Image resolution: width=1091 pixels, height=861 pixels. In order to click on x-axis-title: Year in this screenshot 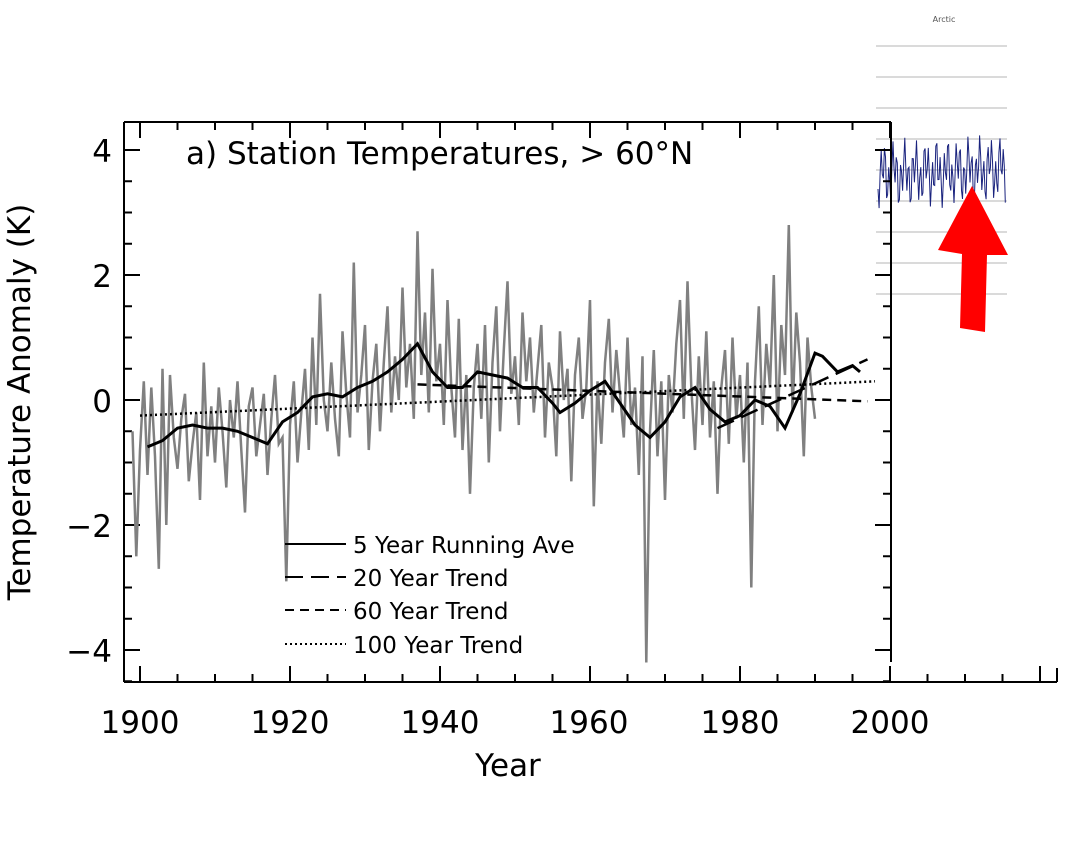, I will do `click(507, 766)`.